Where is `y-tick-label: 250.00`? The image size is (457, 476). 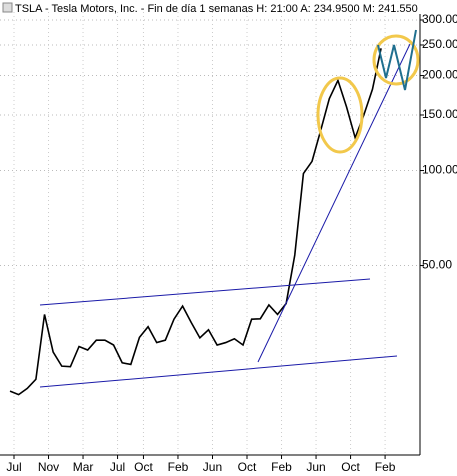
y-tick-label: 250.00 is located at coordinates (439, 44).